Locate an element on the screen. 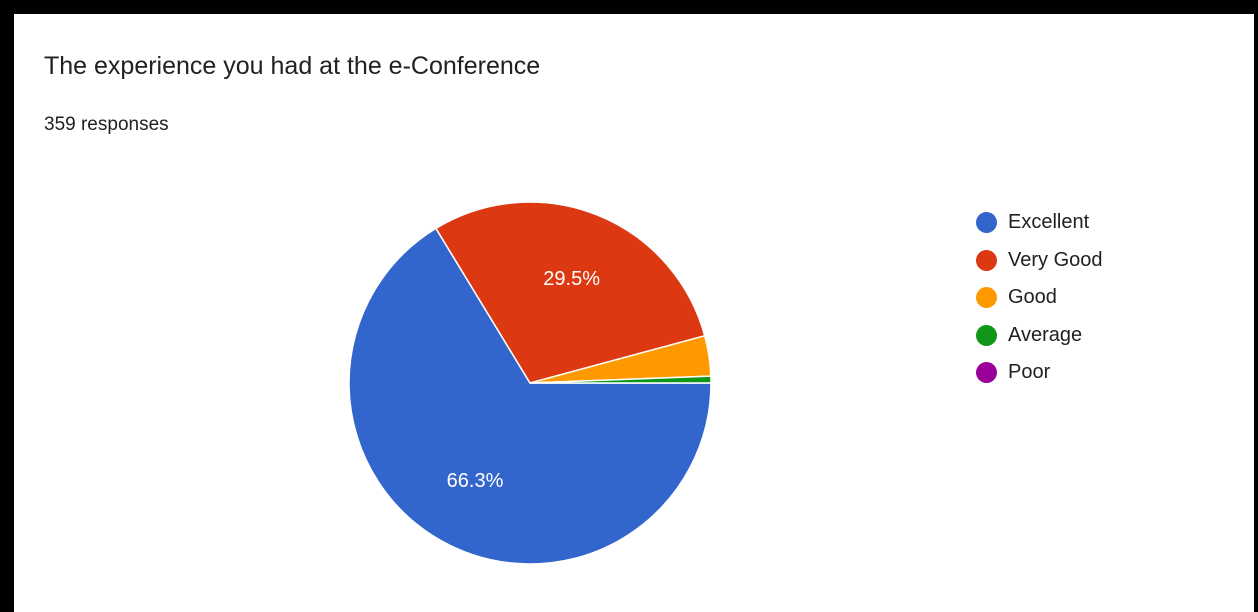 Image resolution: width=1258 pixels, height=612 pixels. legend-item-poor: Poor is located at coordinates (1039, 373).